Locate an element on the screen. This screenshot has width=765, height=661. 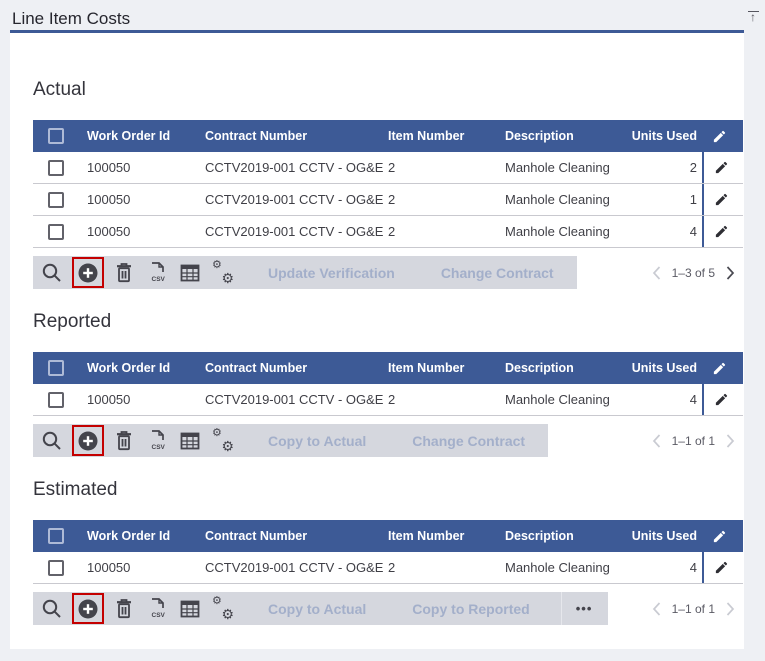
export-csv-icon: CSV is located at coordinates (159, 440).